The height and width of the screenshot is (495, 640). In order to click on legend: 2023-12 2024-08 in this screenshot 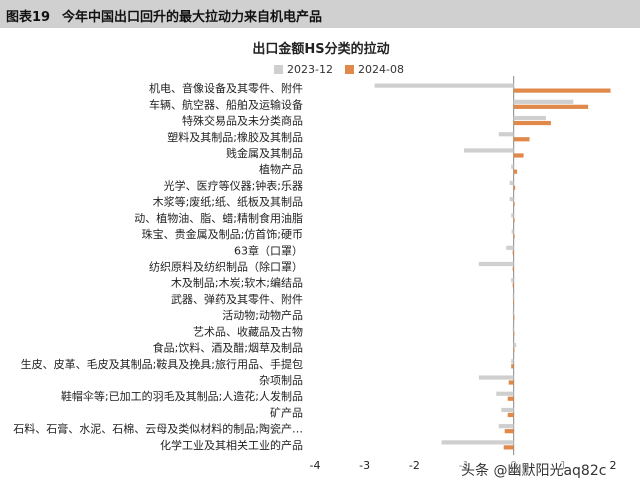, I will do `click(339, 69)`.